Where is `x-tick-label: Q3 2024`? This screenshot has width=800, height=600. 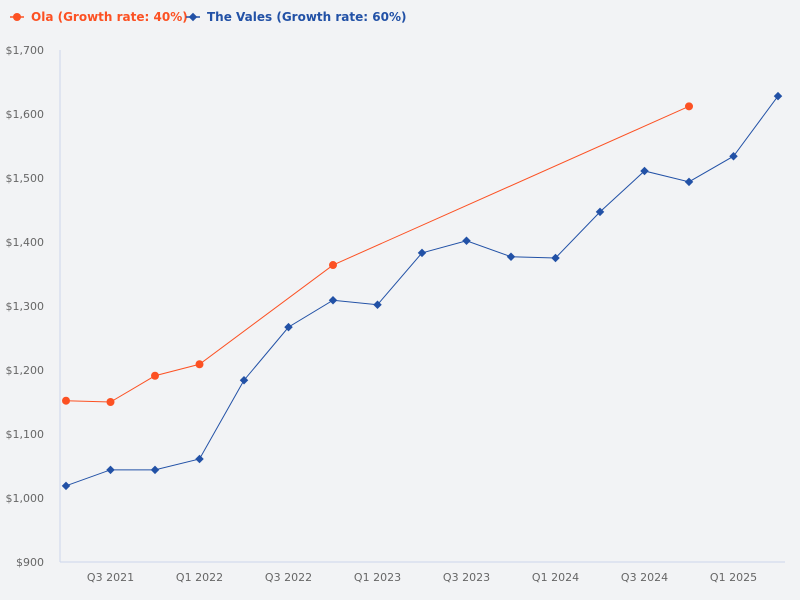
x-tick-label: Q3 2024 is located at coordinates (644, 577).